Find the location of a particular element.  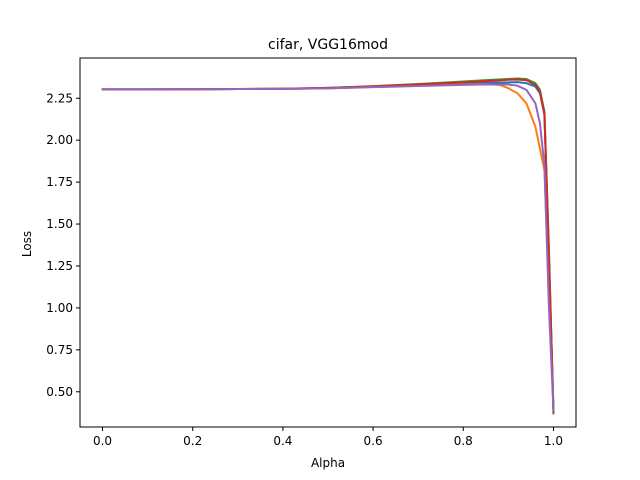

x-tick-label: 0.8 is located at coordinates (463, 441).